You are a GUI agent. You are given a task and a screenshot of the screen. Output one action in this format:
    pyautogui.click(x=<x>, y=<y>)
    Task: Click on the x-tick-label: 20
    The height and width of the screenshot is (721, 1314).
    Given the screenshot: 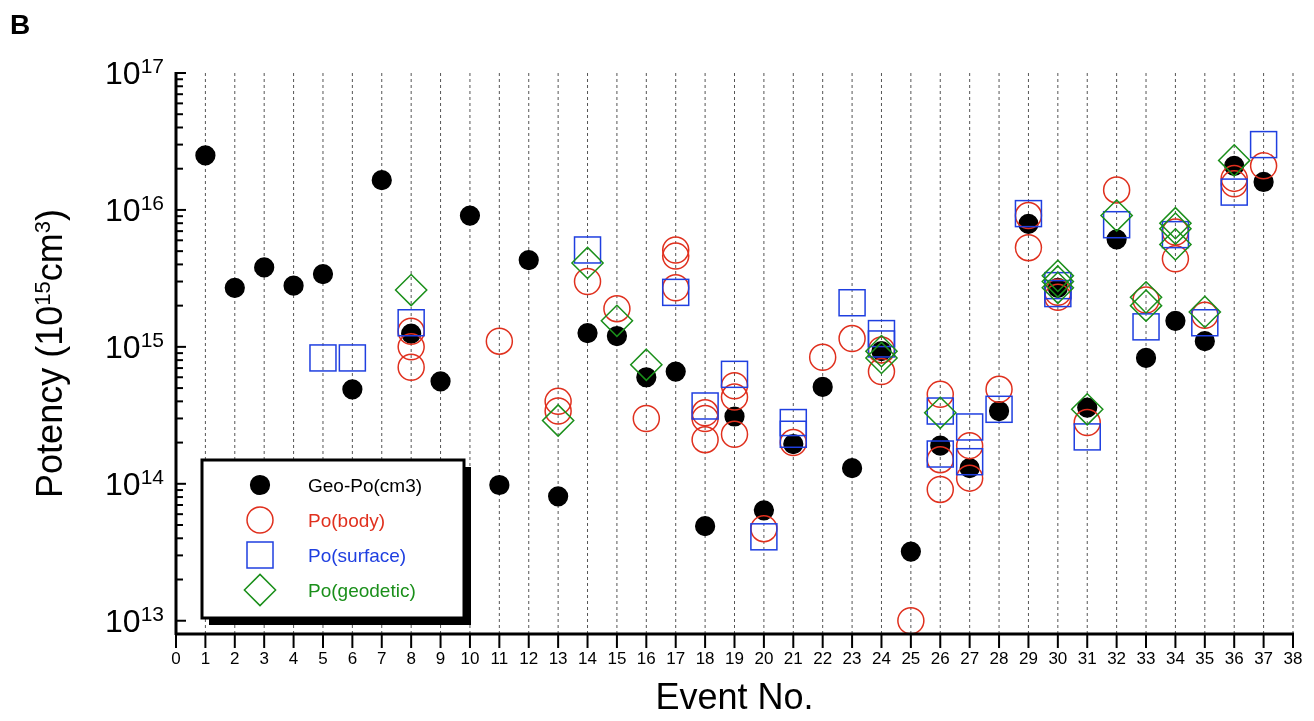 What is the action you would take?
    pyautogui.click(x=764, y=658)
    